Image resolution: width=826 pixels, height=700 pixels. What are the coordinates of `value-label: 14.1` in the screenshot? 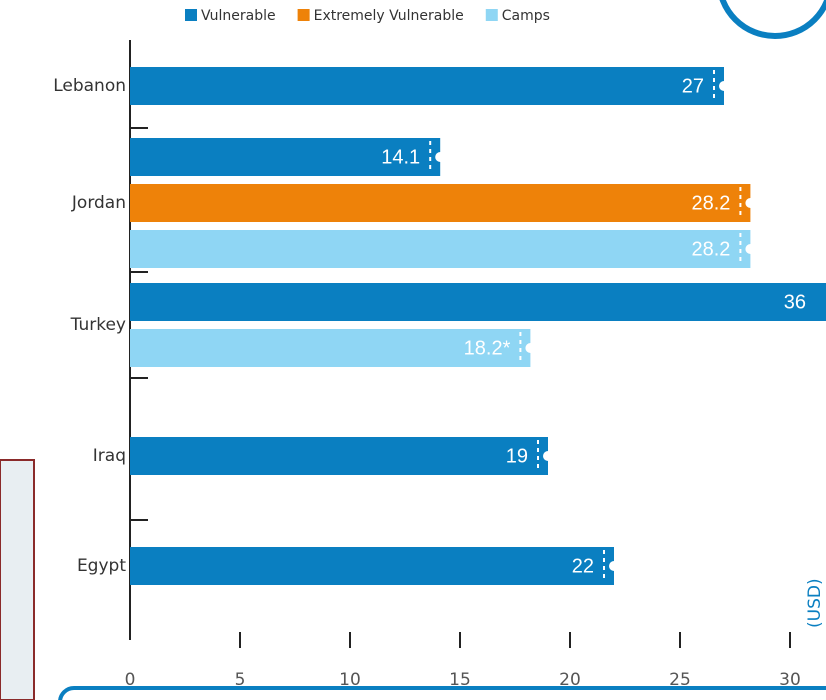 It's located at (400, 157).